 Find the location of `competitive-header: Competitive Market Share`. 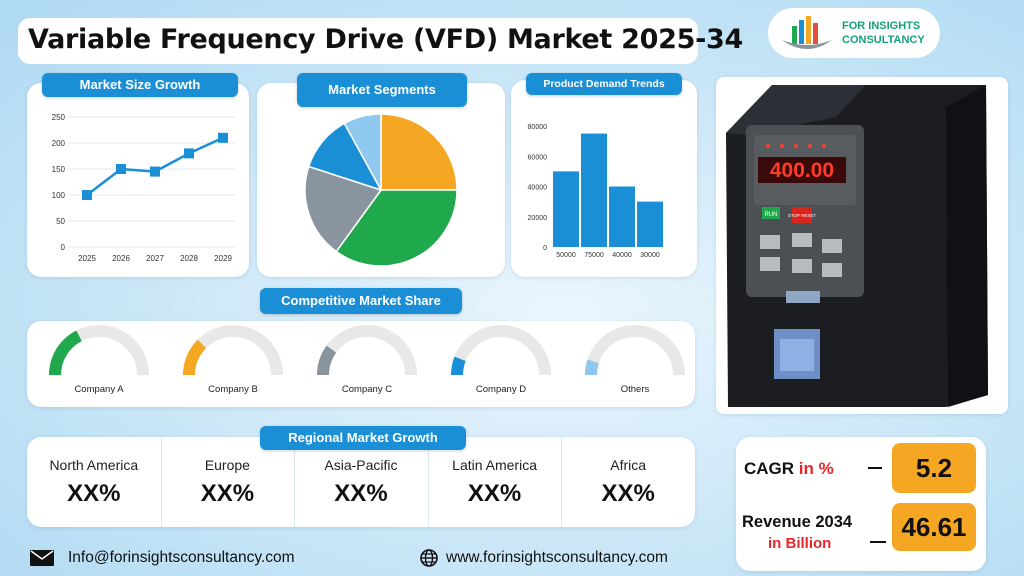

competitive-header: Competitive Market Share is located at coordinates (361, 301).